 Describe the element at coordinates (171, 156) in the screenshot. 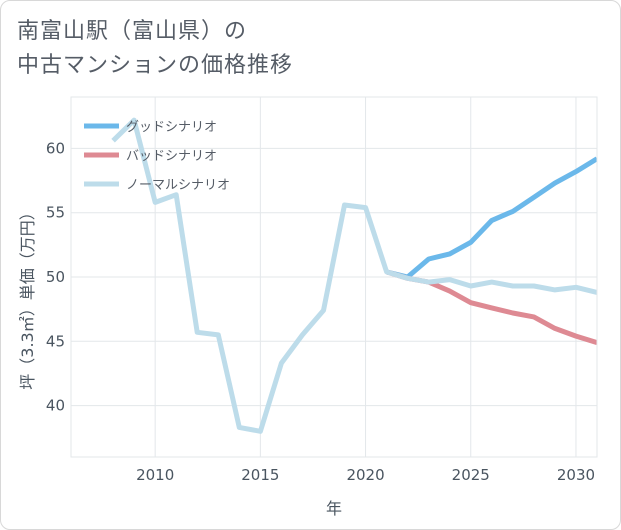

I see `legend-label-2: バッドシナリオ` at that location.